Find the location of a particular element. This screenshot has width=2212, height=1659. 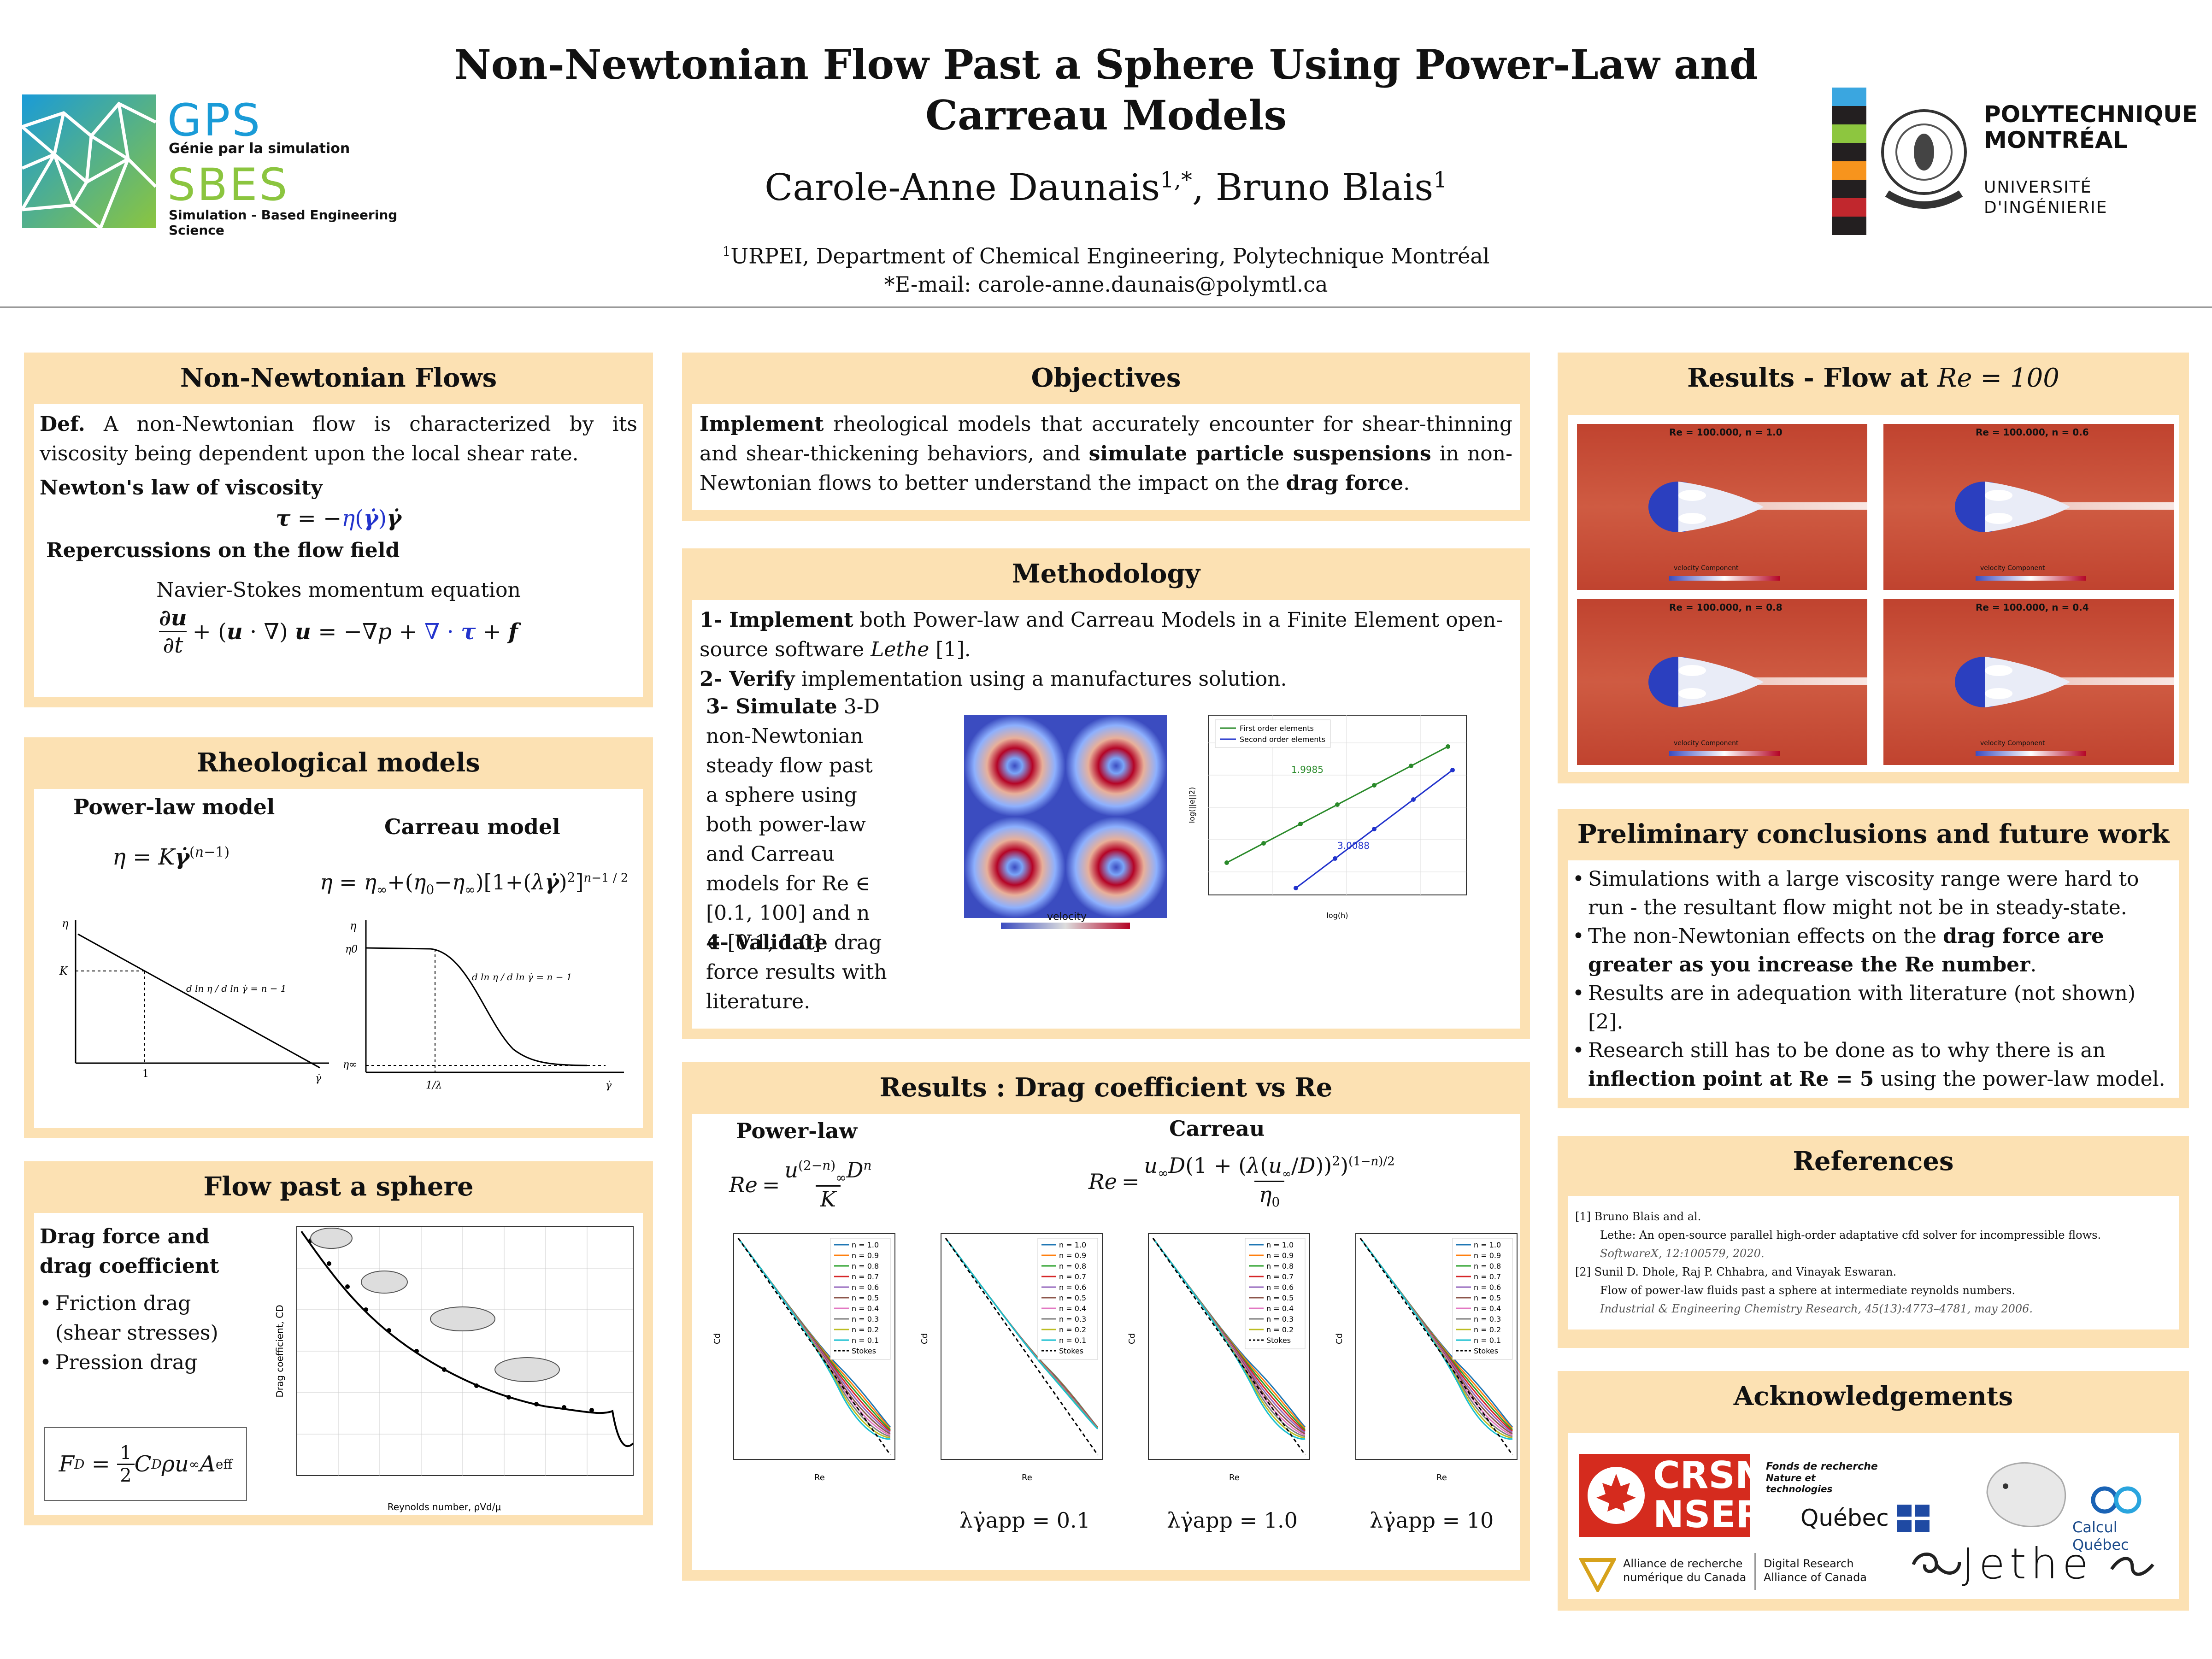

lethe-swirl-icon is located at coordinates (1936, 1564).